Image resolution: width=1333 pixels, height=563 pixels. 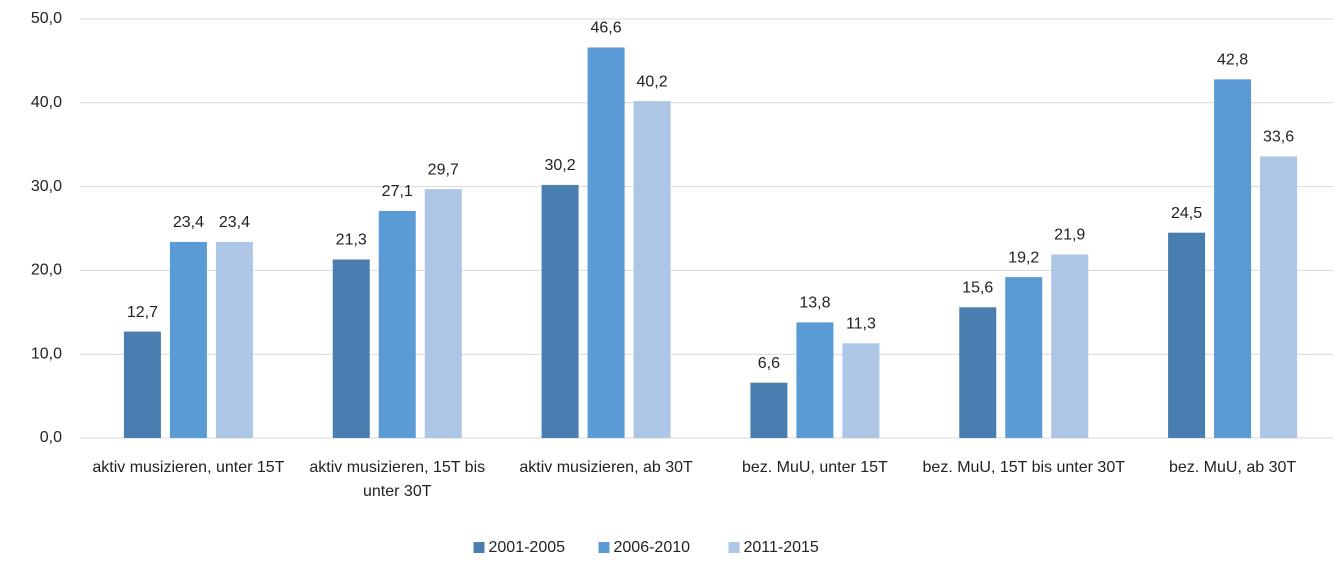 I want to click on legend-label: 2006-2010, so click(x=652, y=547).